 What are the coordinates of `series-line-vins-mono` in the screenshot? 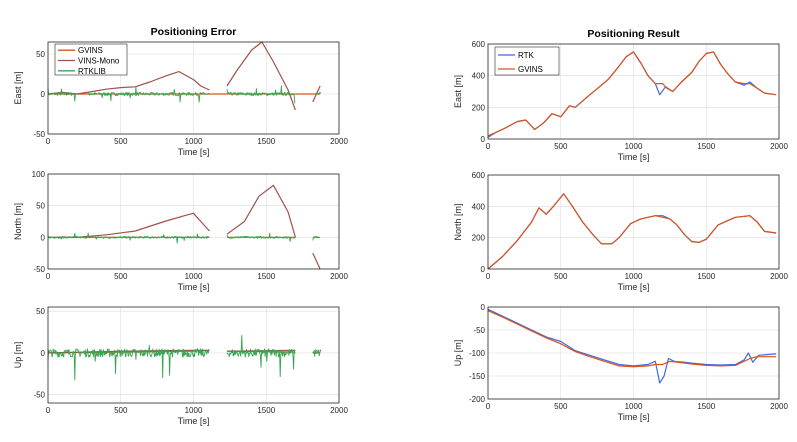 It's located at (184, 227).